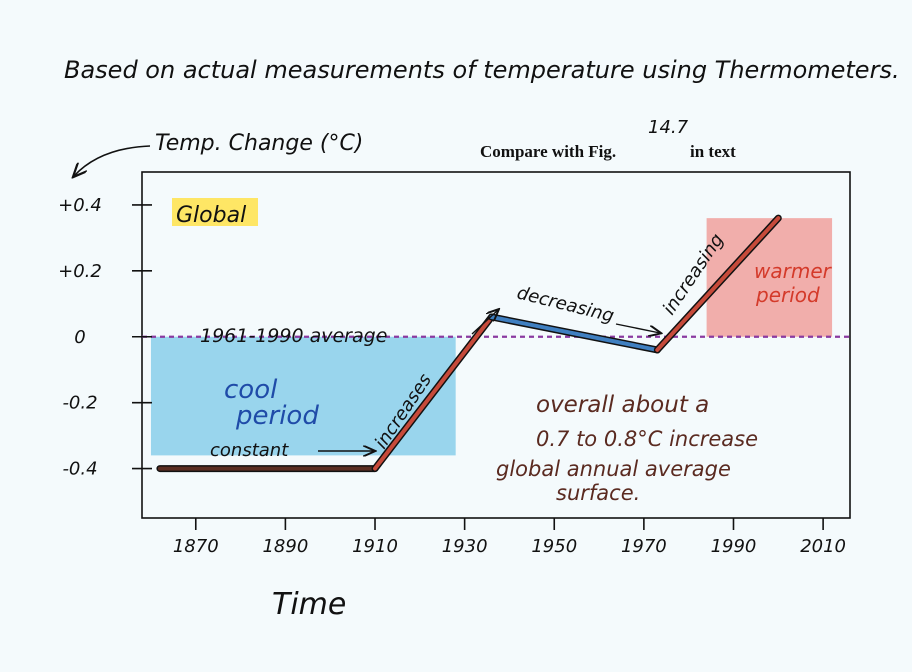  I want to click on overall-note-line4: surface., so click(598, 493).